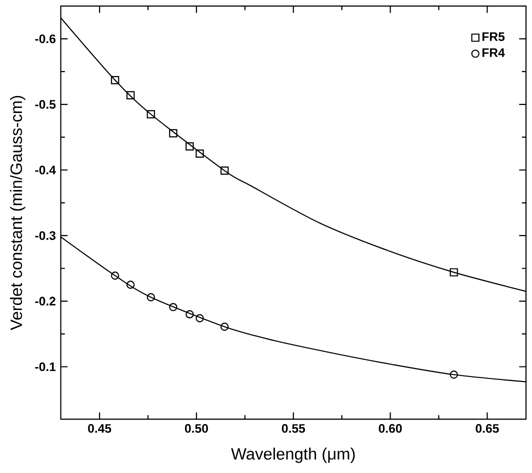 Image resolution: width=532 pixels, height=473 pixels. Describe the element at coordinates (294, 428) in the screenshot. I see `x-tick-label: 0.55` at that location.